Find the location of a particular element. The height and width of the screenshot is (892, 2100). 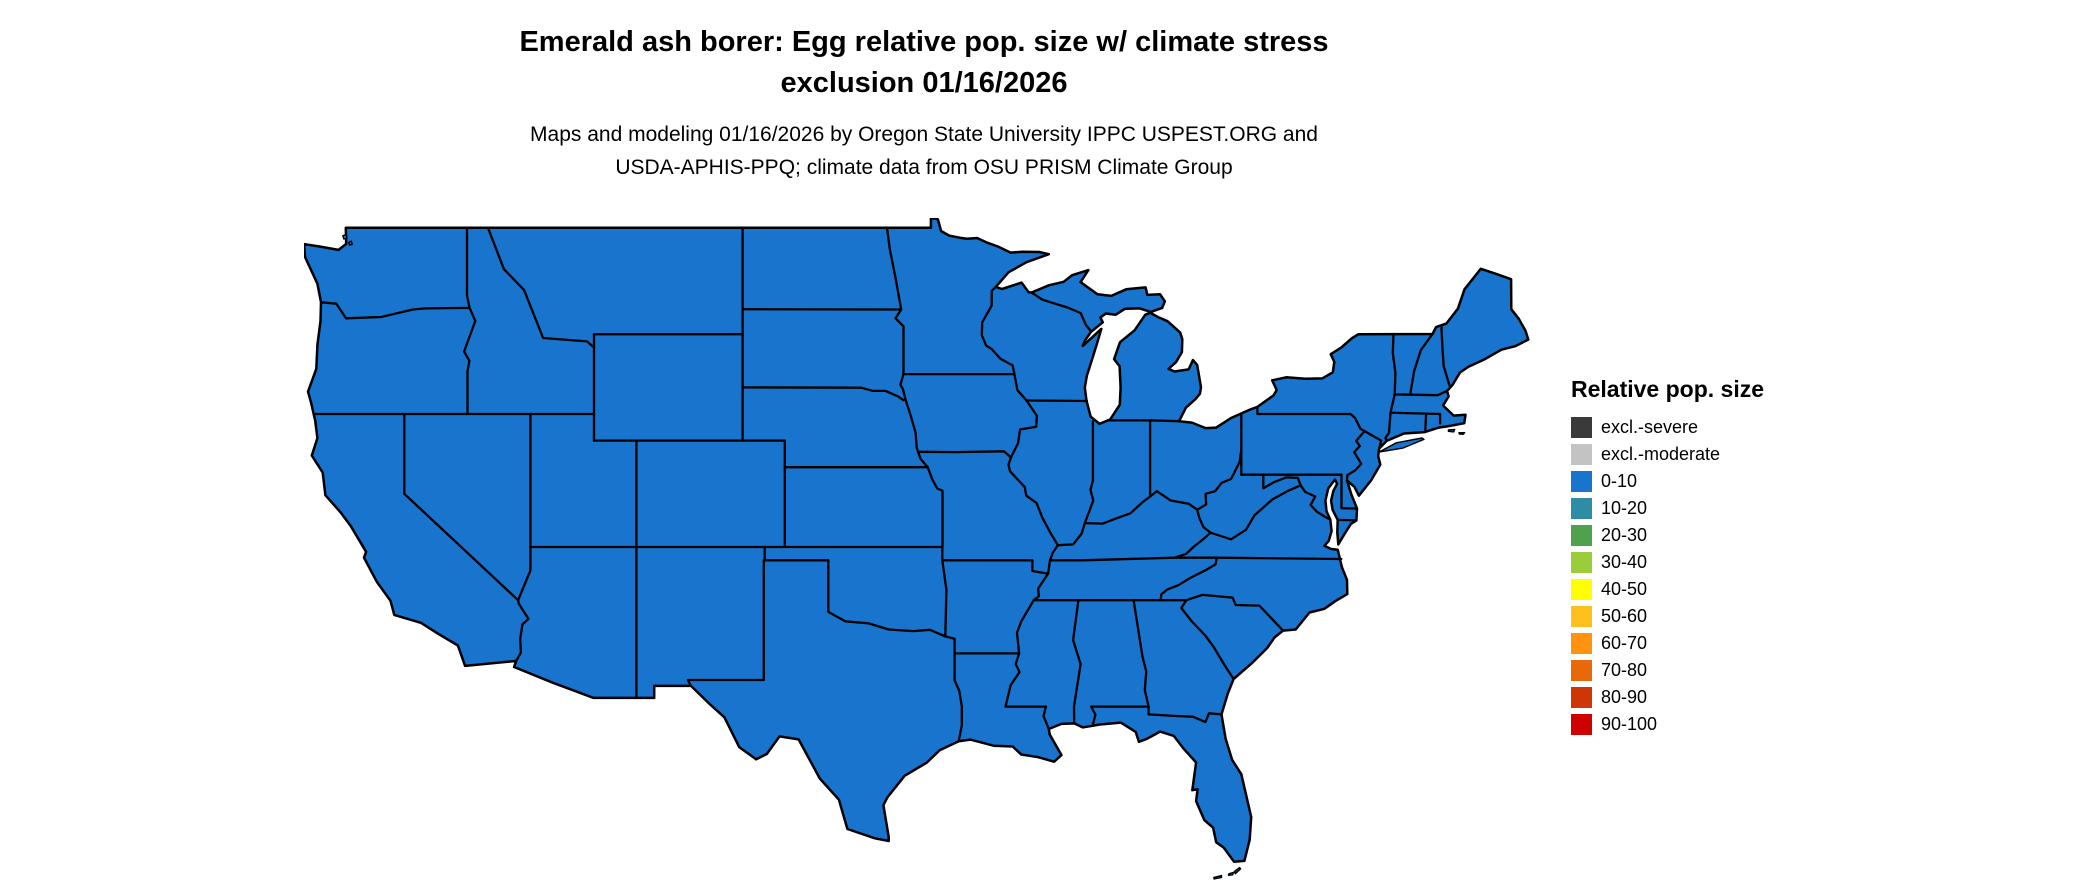

legend-item-label: 50-60 is located at coordinates (1624, 616).